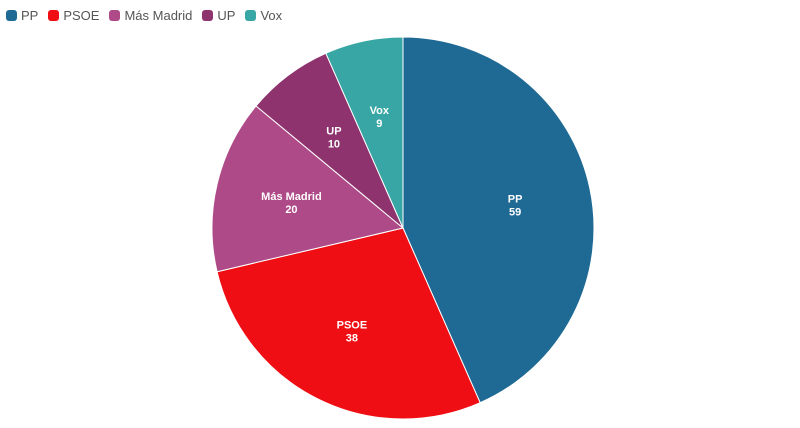 The height and width of the screenshot is (428, 800). Describe the element at coordinates (364, 132) in the screenshot. I see `pie-slice-vox` at that location.